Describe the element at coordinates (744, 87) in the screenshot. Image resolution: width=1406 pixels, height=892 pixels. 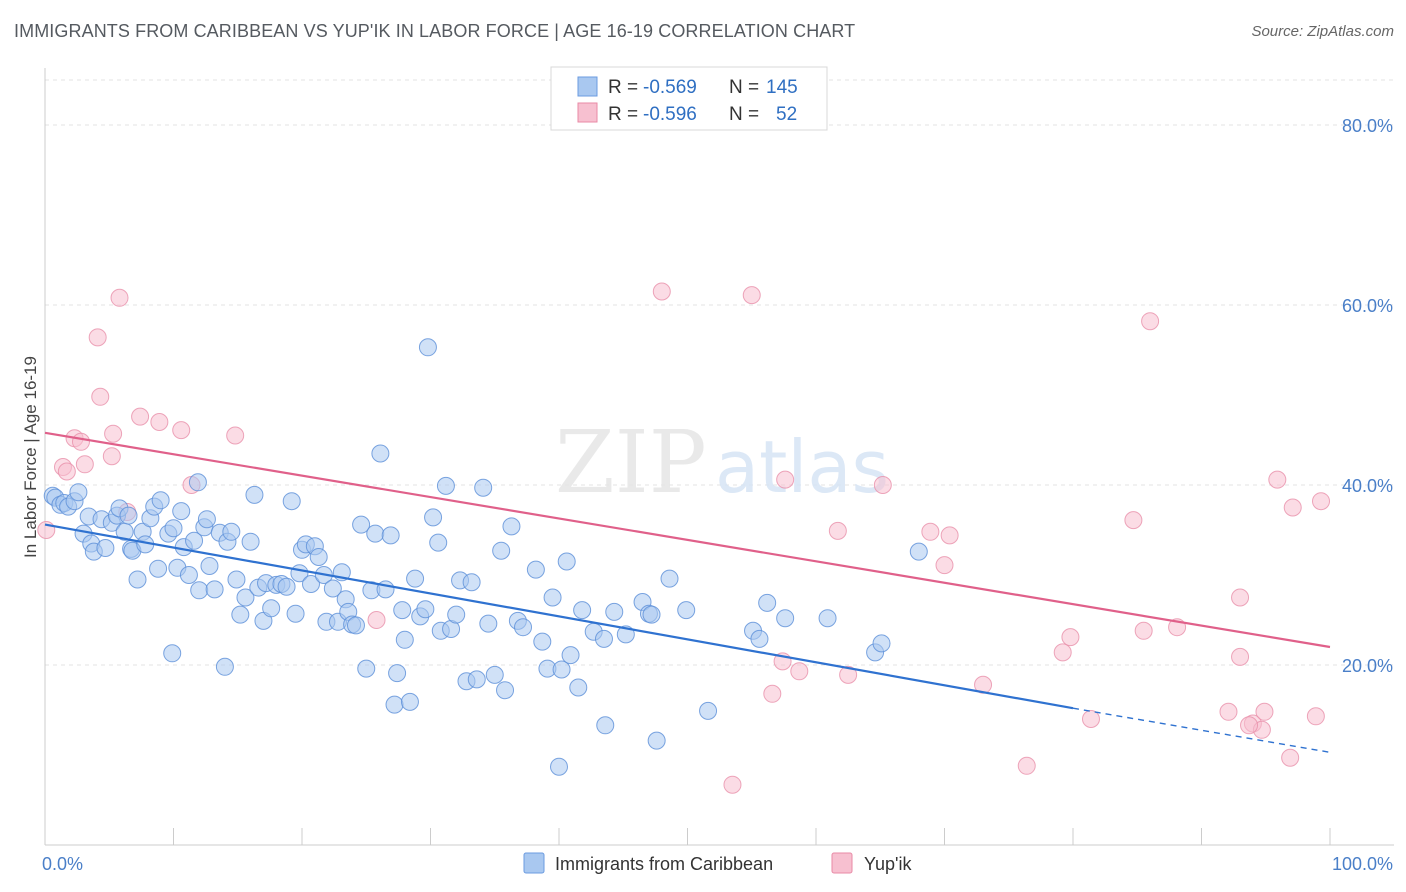
I see `legend-n-label-1: N =` at that location.